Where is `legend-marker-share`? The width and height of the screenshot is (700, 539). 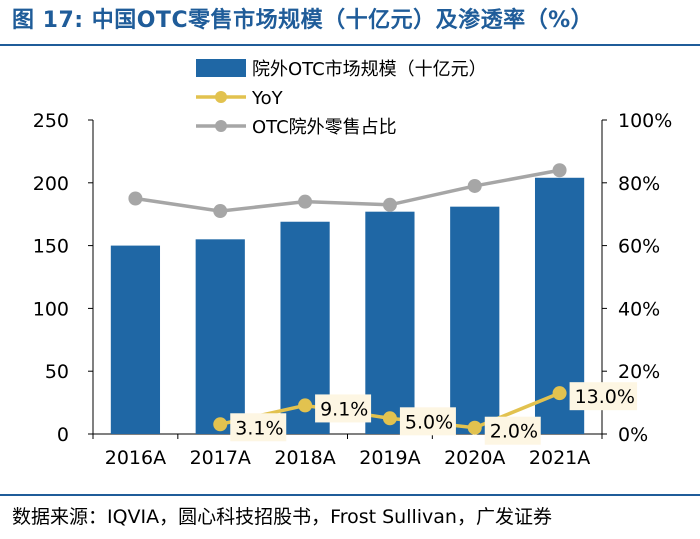
legend-marker-share is located at coordinates (221, 126).